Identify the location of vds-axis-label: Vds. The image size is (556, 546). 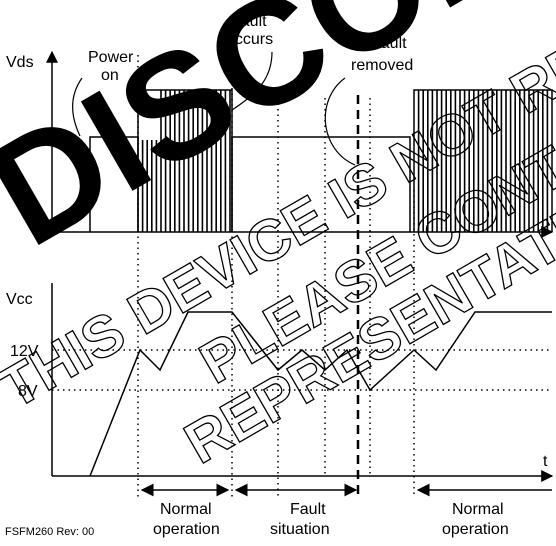
(20, 62).